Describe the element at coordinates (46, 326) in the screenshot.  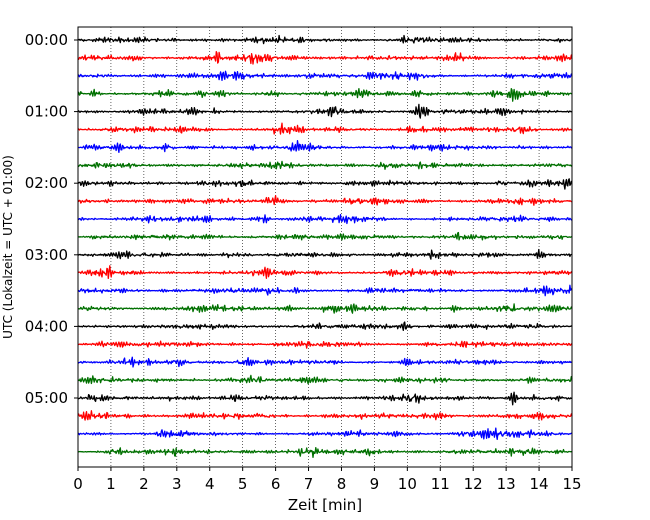
I see `y-tick-label: 04:00` at that location.